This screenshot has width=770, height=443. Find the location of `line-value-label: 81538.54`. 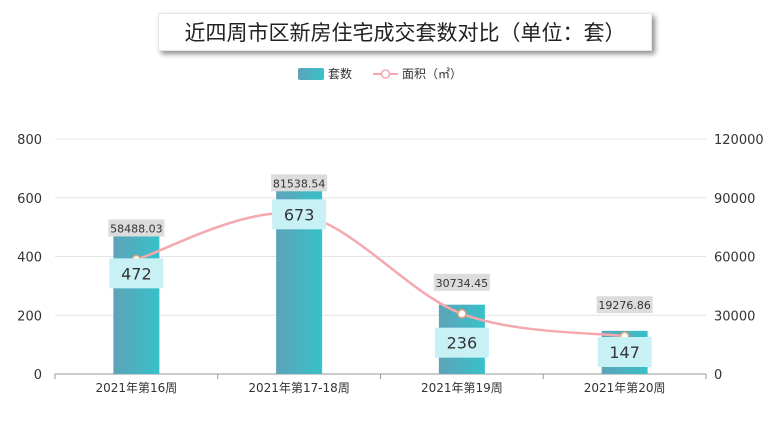

line-value-label: 81538.54 is located at coordinates (299, 183).